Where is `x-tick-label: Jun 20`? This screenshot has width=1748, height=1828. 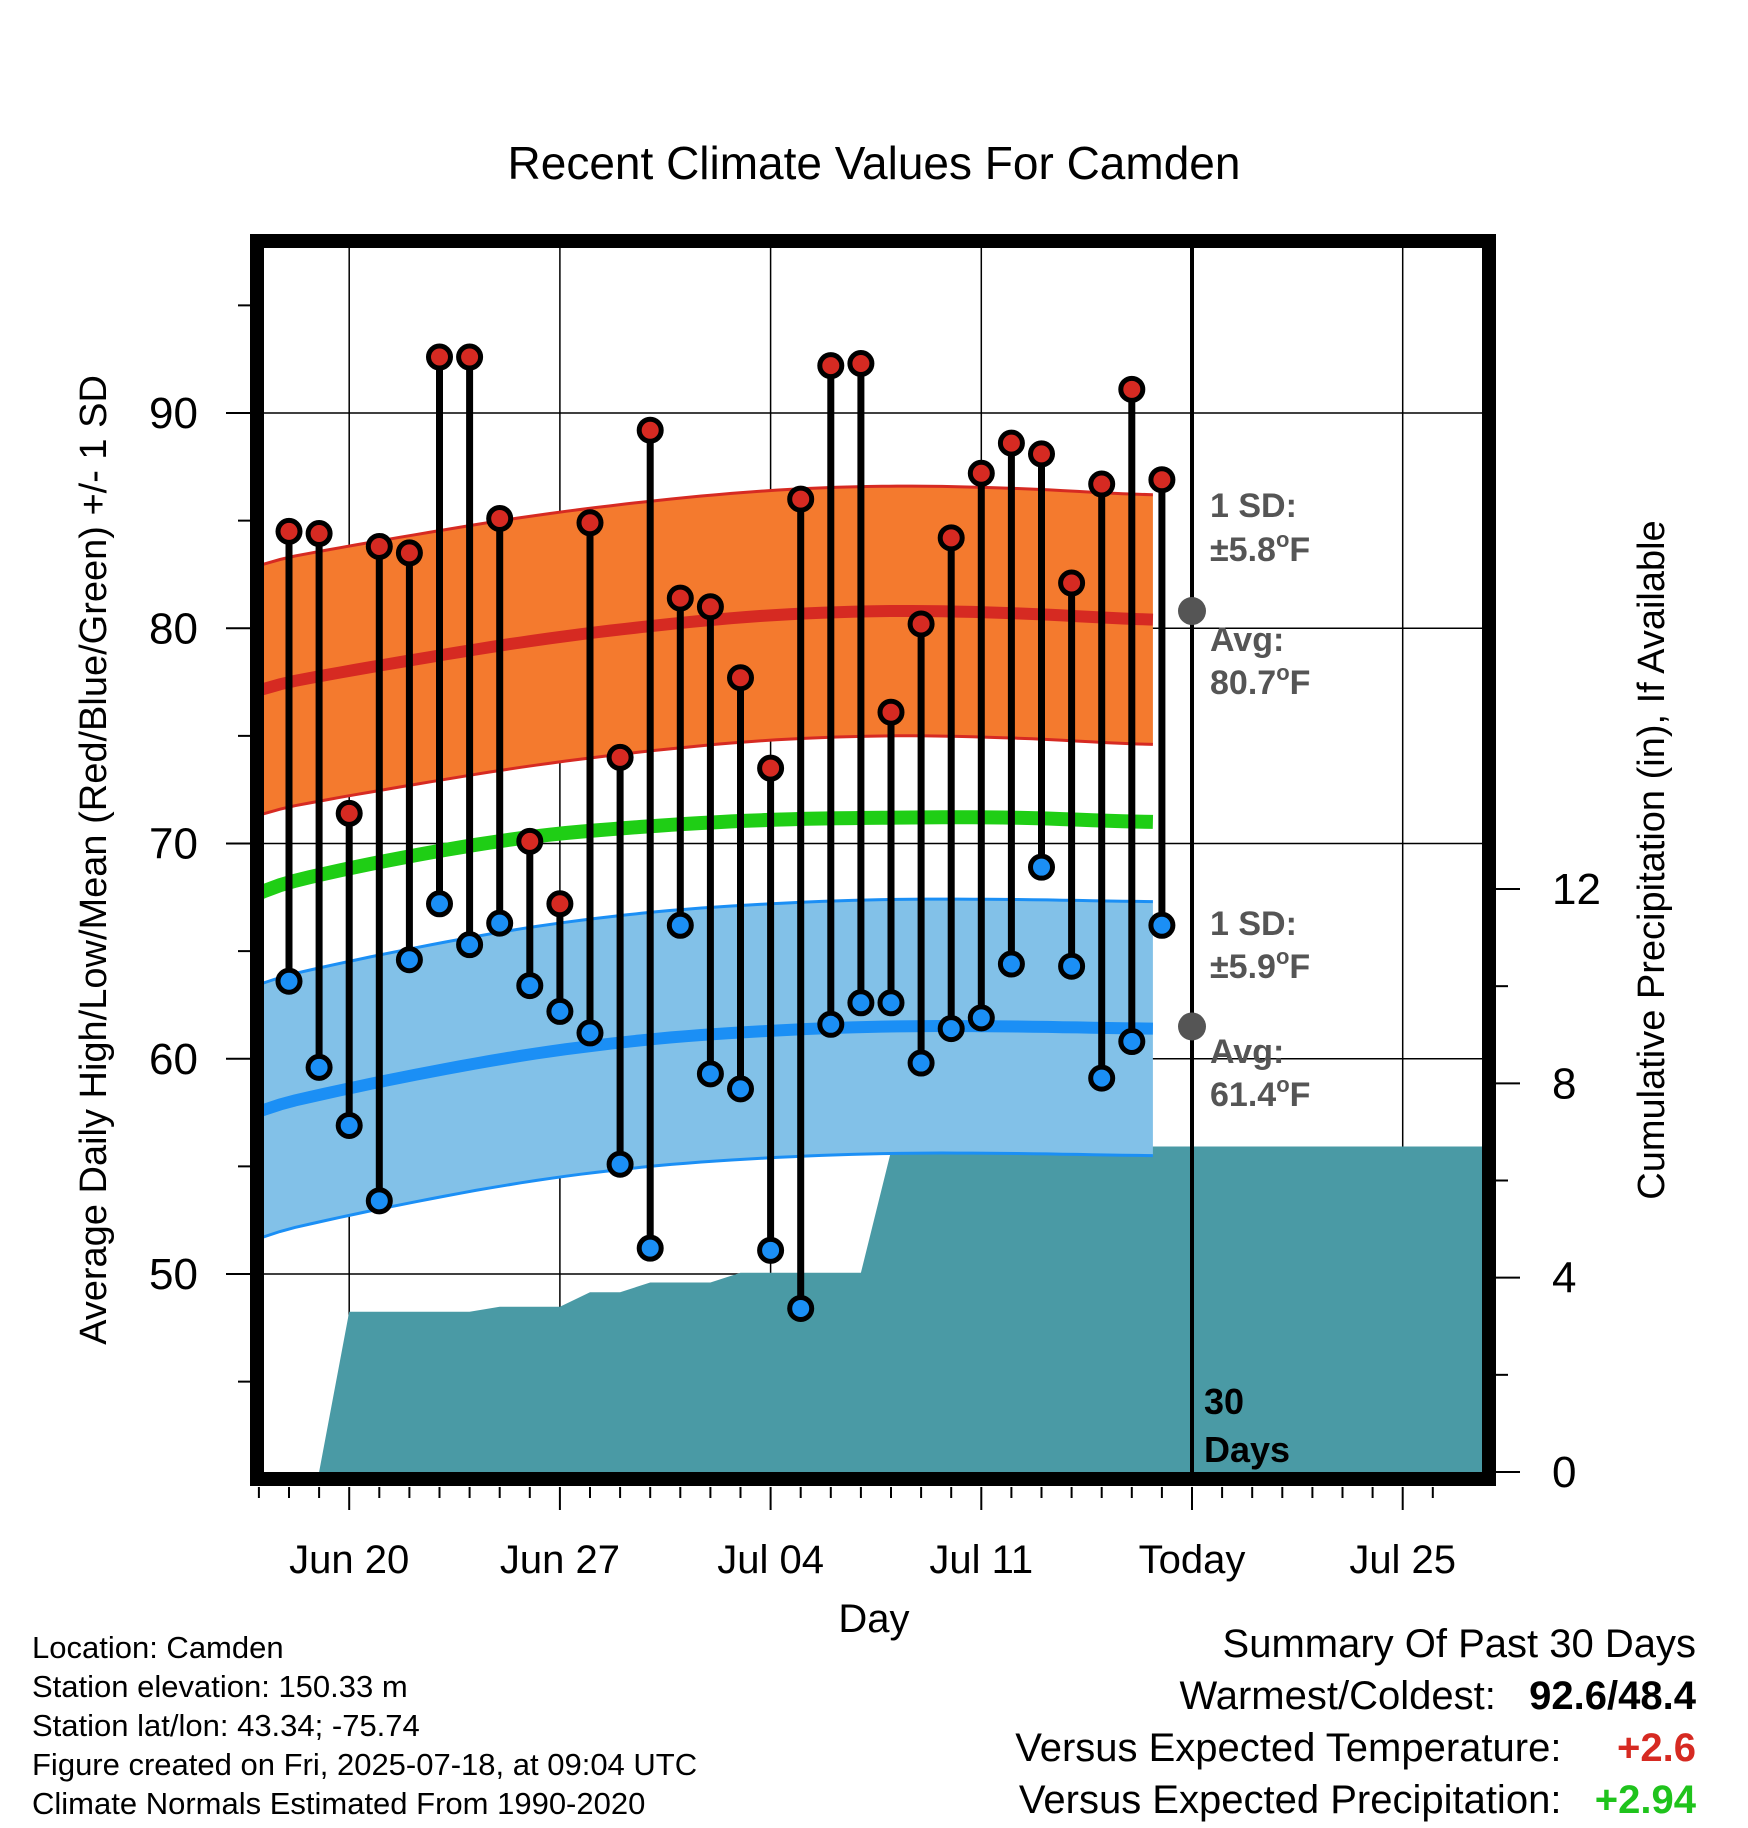
x-tick-label: Jun 20 is located at coordinates (349, 1560).